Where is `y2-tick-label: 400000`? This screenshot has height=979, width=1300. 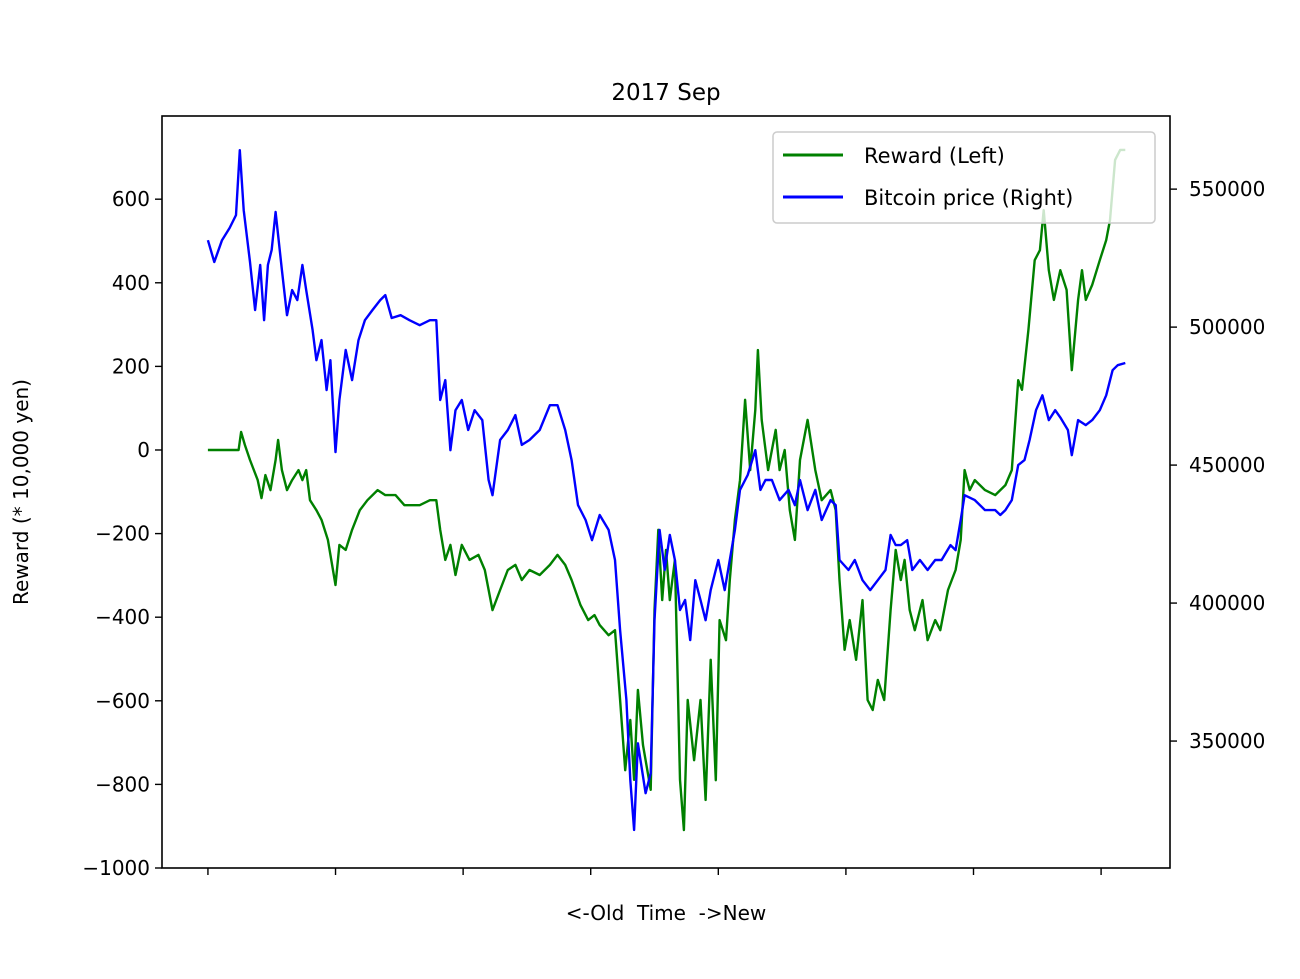
y2-tick-label: 400000 is located at coordinates (1227, 603).